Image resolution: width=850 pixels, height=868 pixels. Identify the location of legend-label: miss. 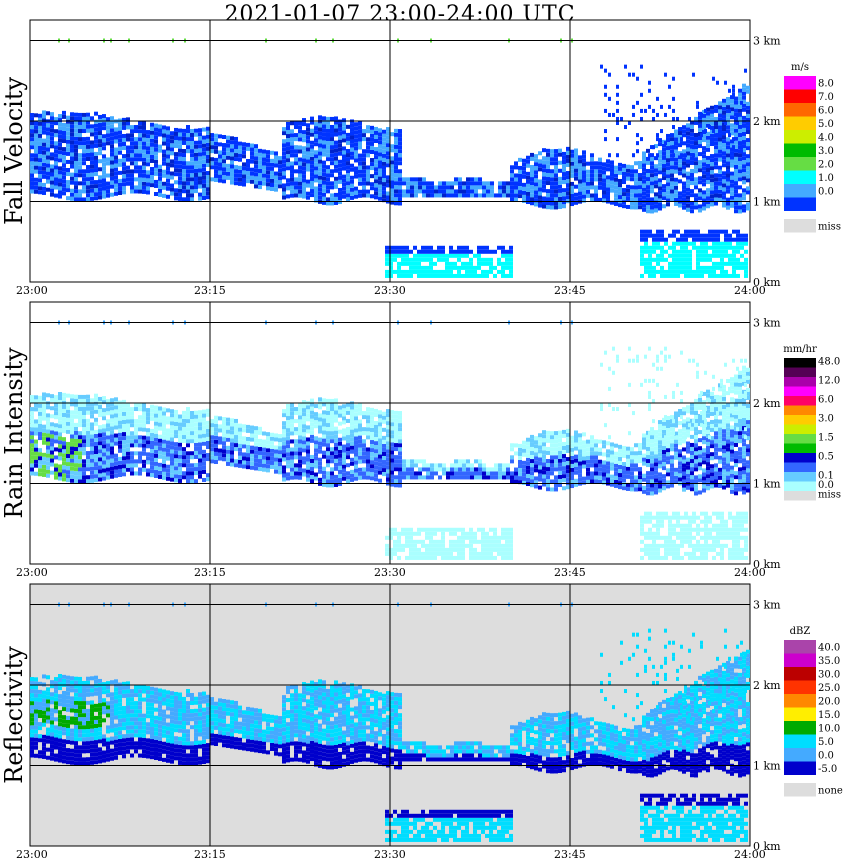
(829, 227).